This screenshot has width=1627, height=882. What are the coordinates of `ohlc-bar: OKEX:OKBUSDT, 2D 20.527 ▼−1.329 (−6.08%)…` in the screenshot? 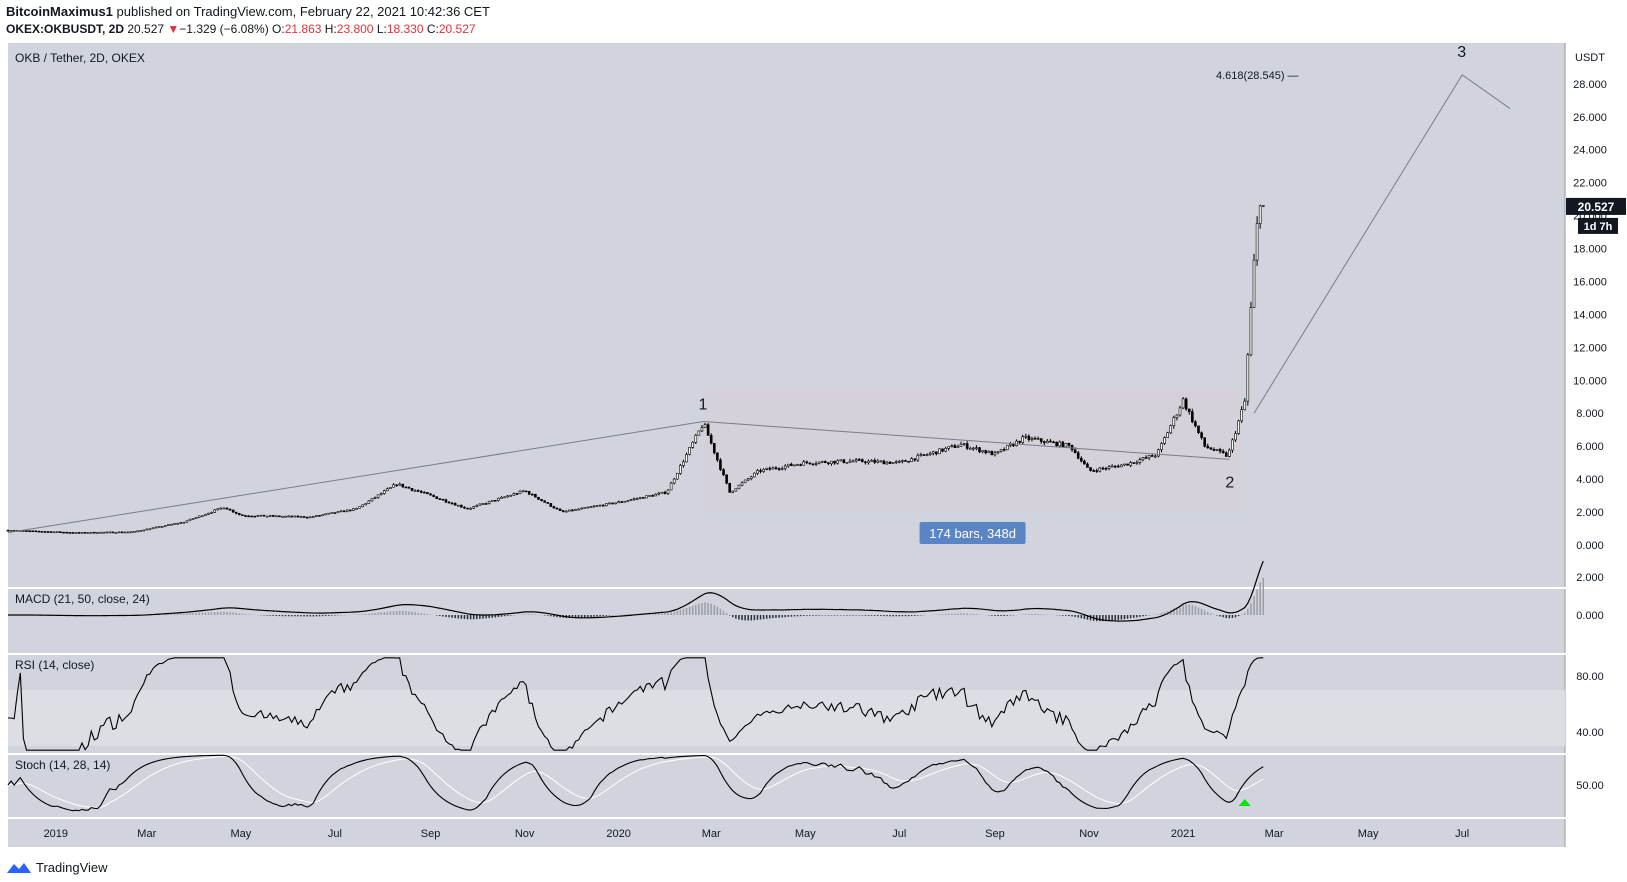 It's located at (241, 29).